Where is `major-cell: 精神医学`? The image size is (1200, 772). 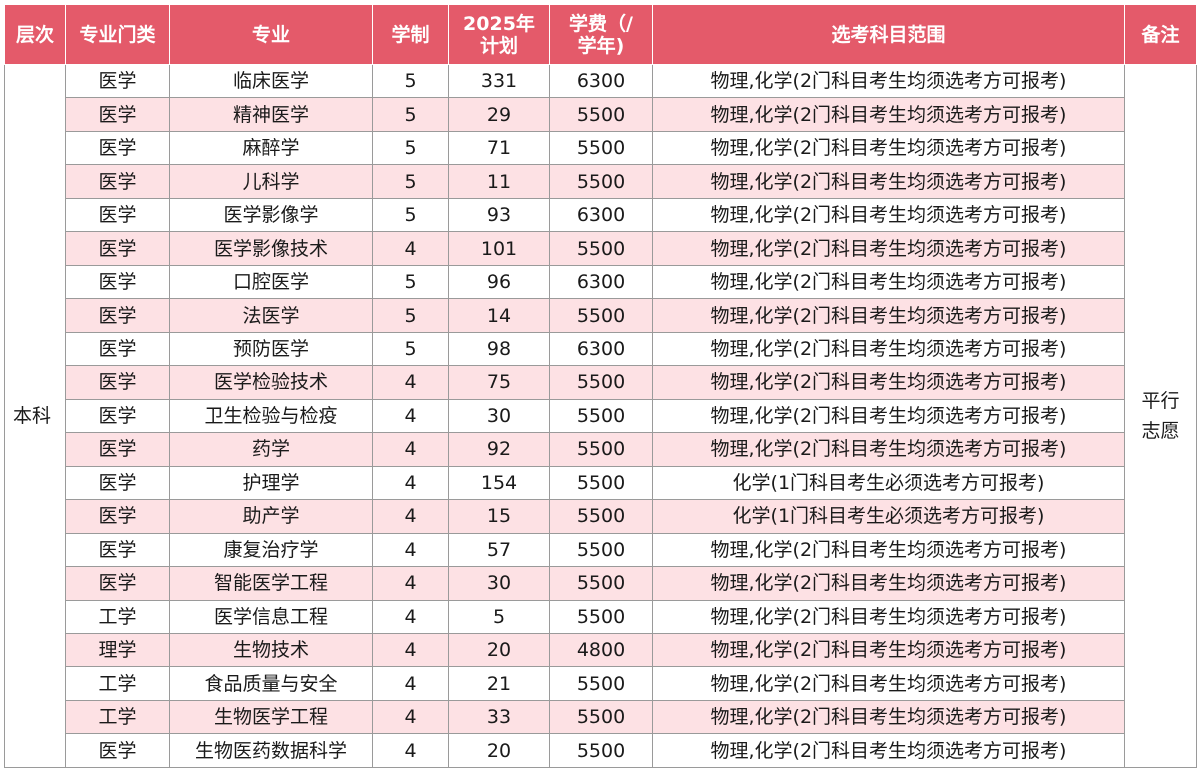
major-cell: 精神医学 is located at coordinates (271, 114).